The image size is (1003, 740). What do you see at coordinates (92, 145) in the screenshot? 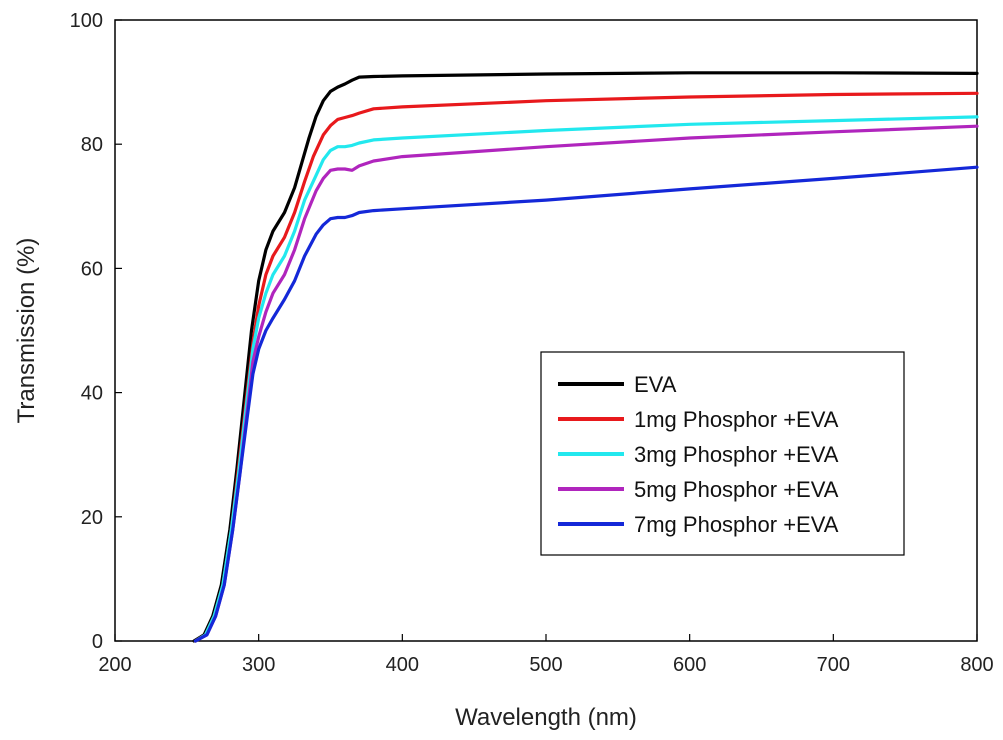
I see `y-tick-label: 80` at bounding box center [92, 145].